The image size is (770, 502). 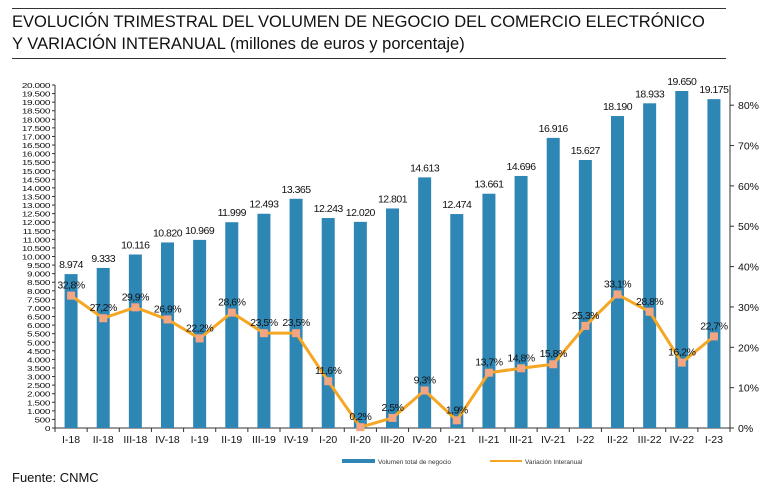 What do you see at coordinates (39, 411) in the screenshot?
I see `left-tick-group: 1.000` at bounding box center [39, 411].